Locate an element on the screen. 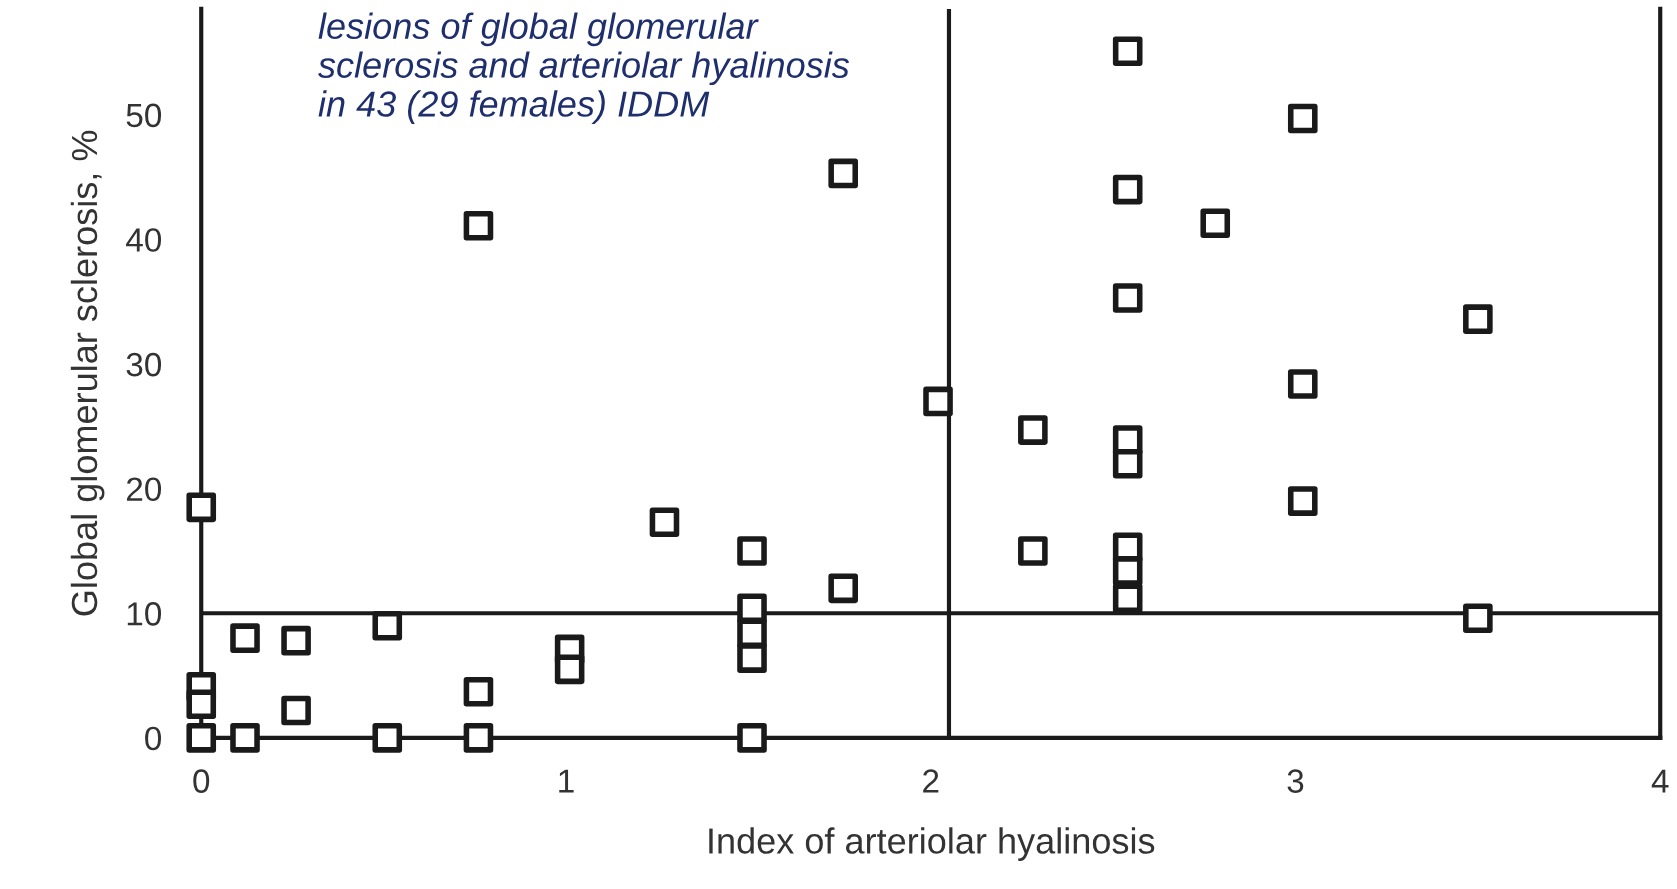  x-tick-label: 2 is located at coordinates (931, 781).